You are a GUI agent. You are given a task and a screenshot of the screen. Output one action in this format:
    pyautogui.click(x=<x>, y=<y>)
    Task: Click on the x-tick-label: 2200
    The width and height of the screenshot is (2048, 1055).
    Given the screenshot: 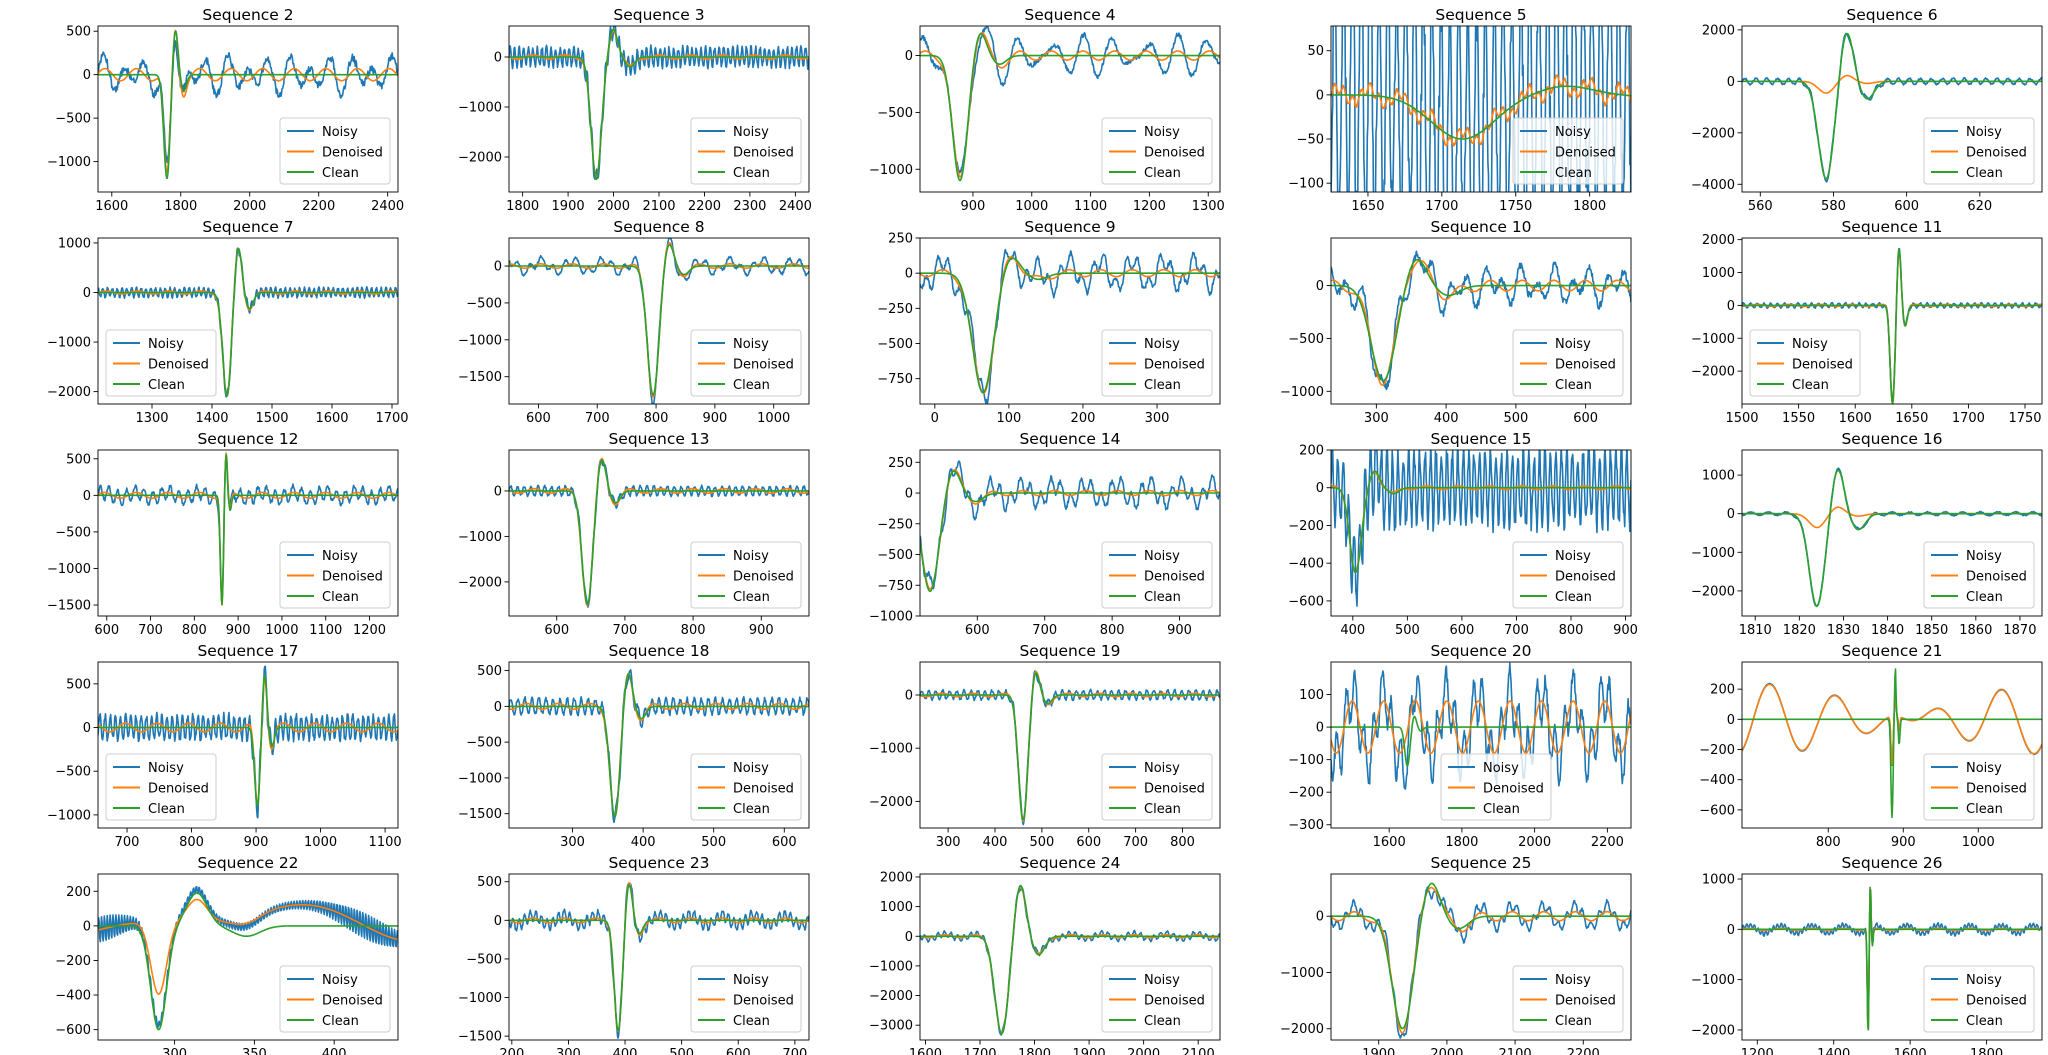 What is the action you would take?
    pyautogui.click(x=318, y=206)
    